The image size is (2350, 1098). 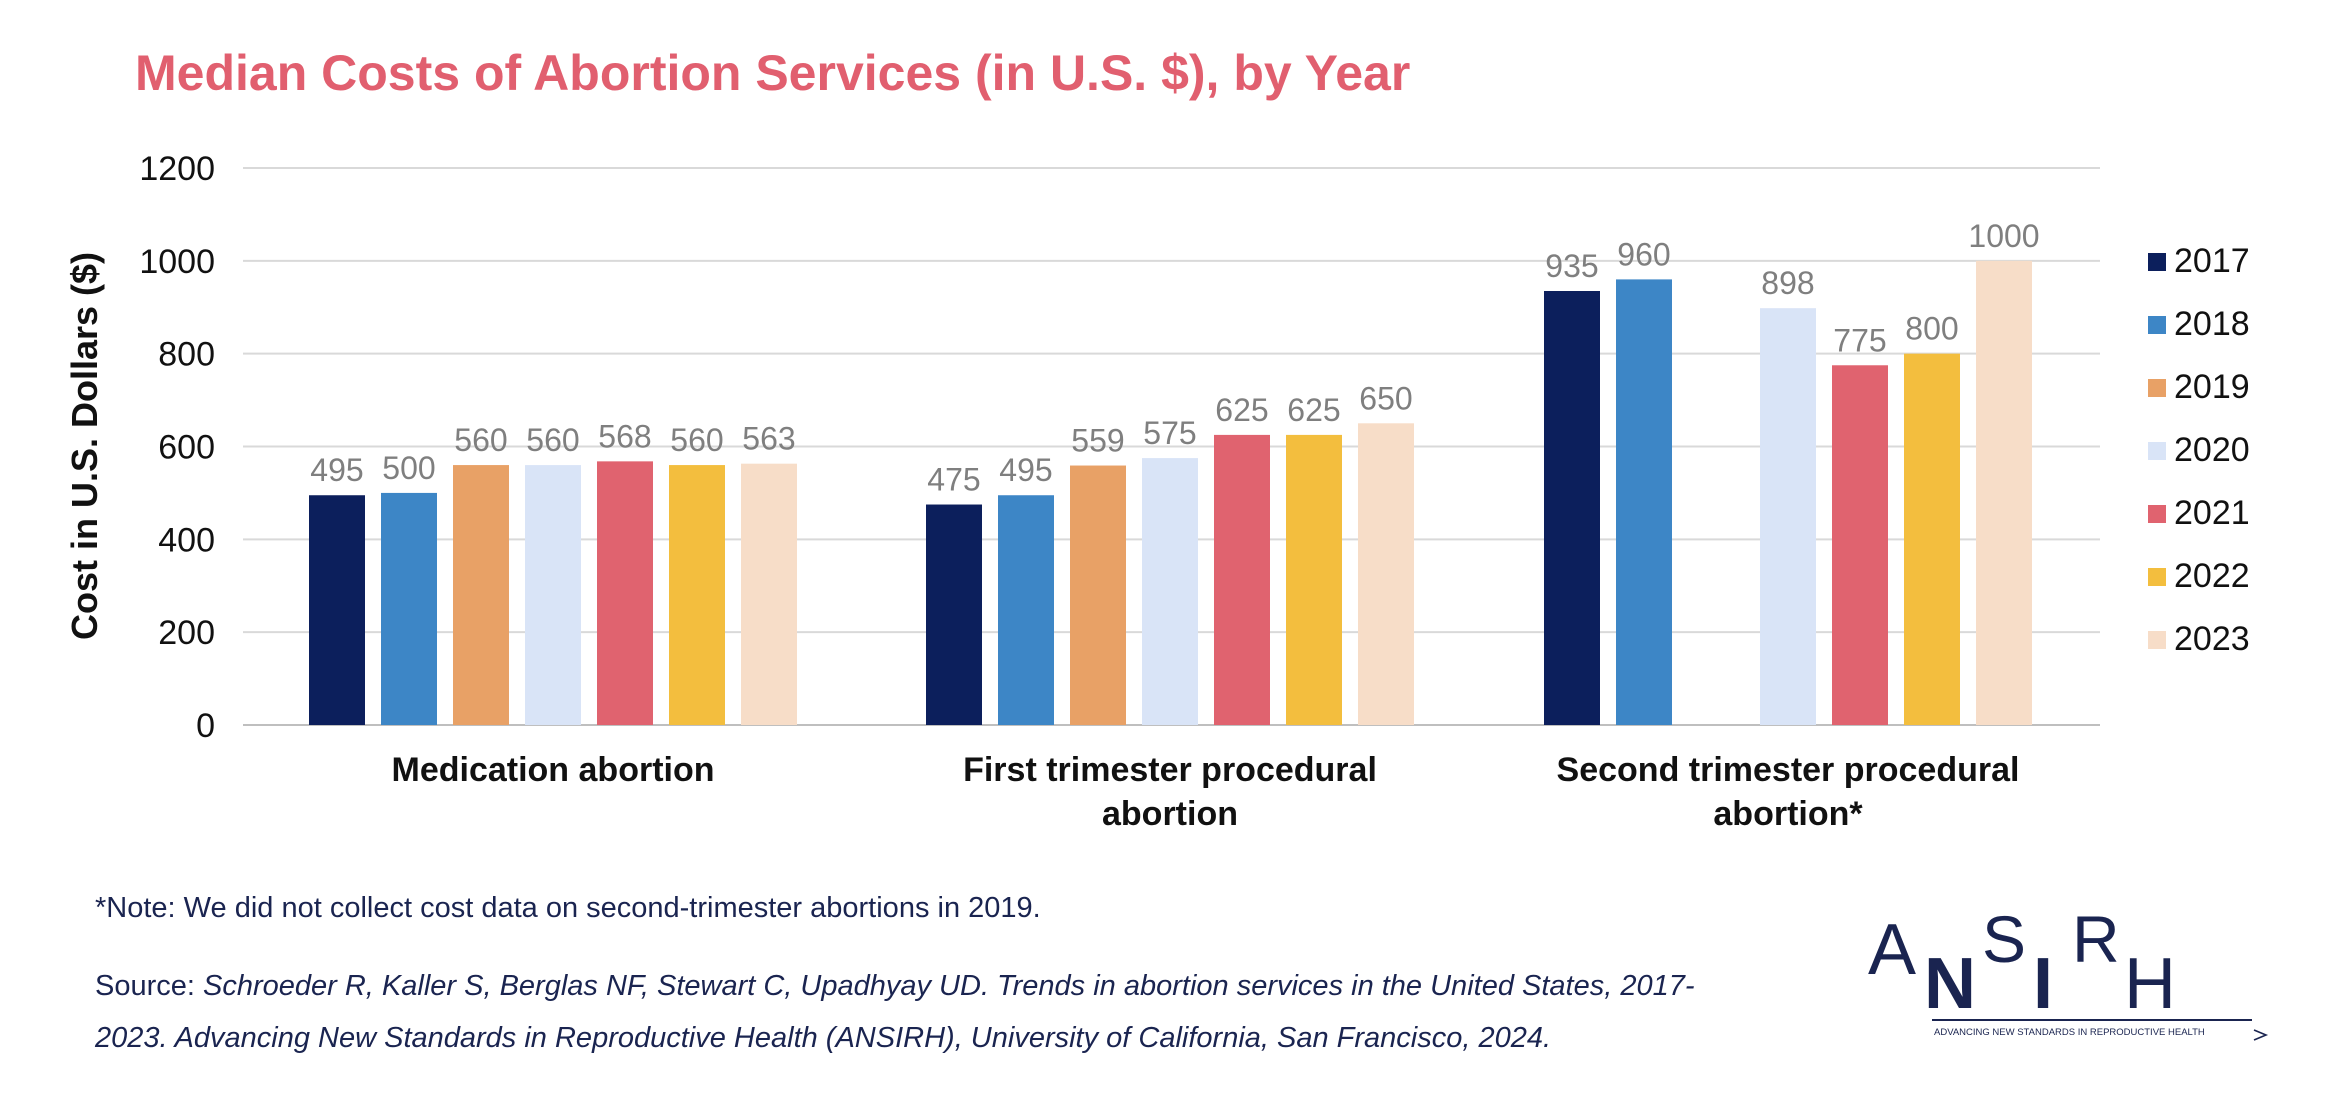 I want to click on data-label: 475, so click(x=953, y=480).